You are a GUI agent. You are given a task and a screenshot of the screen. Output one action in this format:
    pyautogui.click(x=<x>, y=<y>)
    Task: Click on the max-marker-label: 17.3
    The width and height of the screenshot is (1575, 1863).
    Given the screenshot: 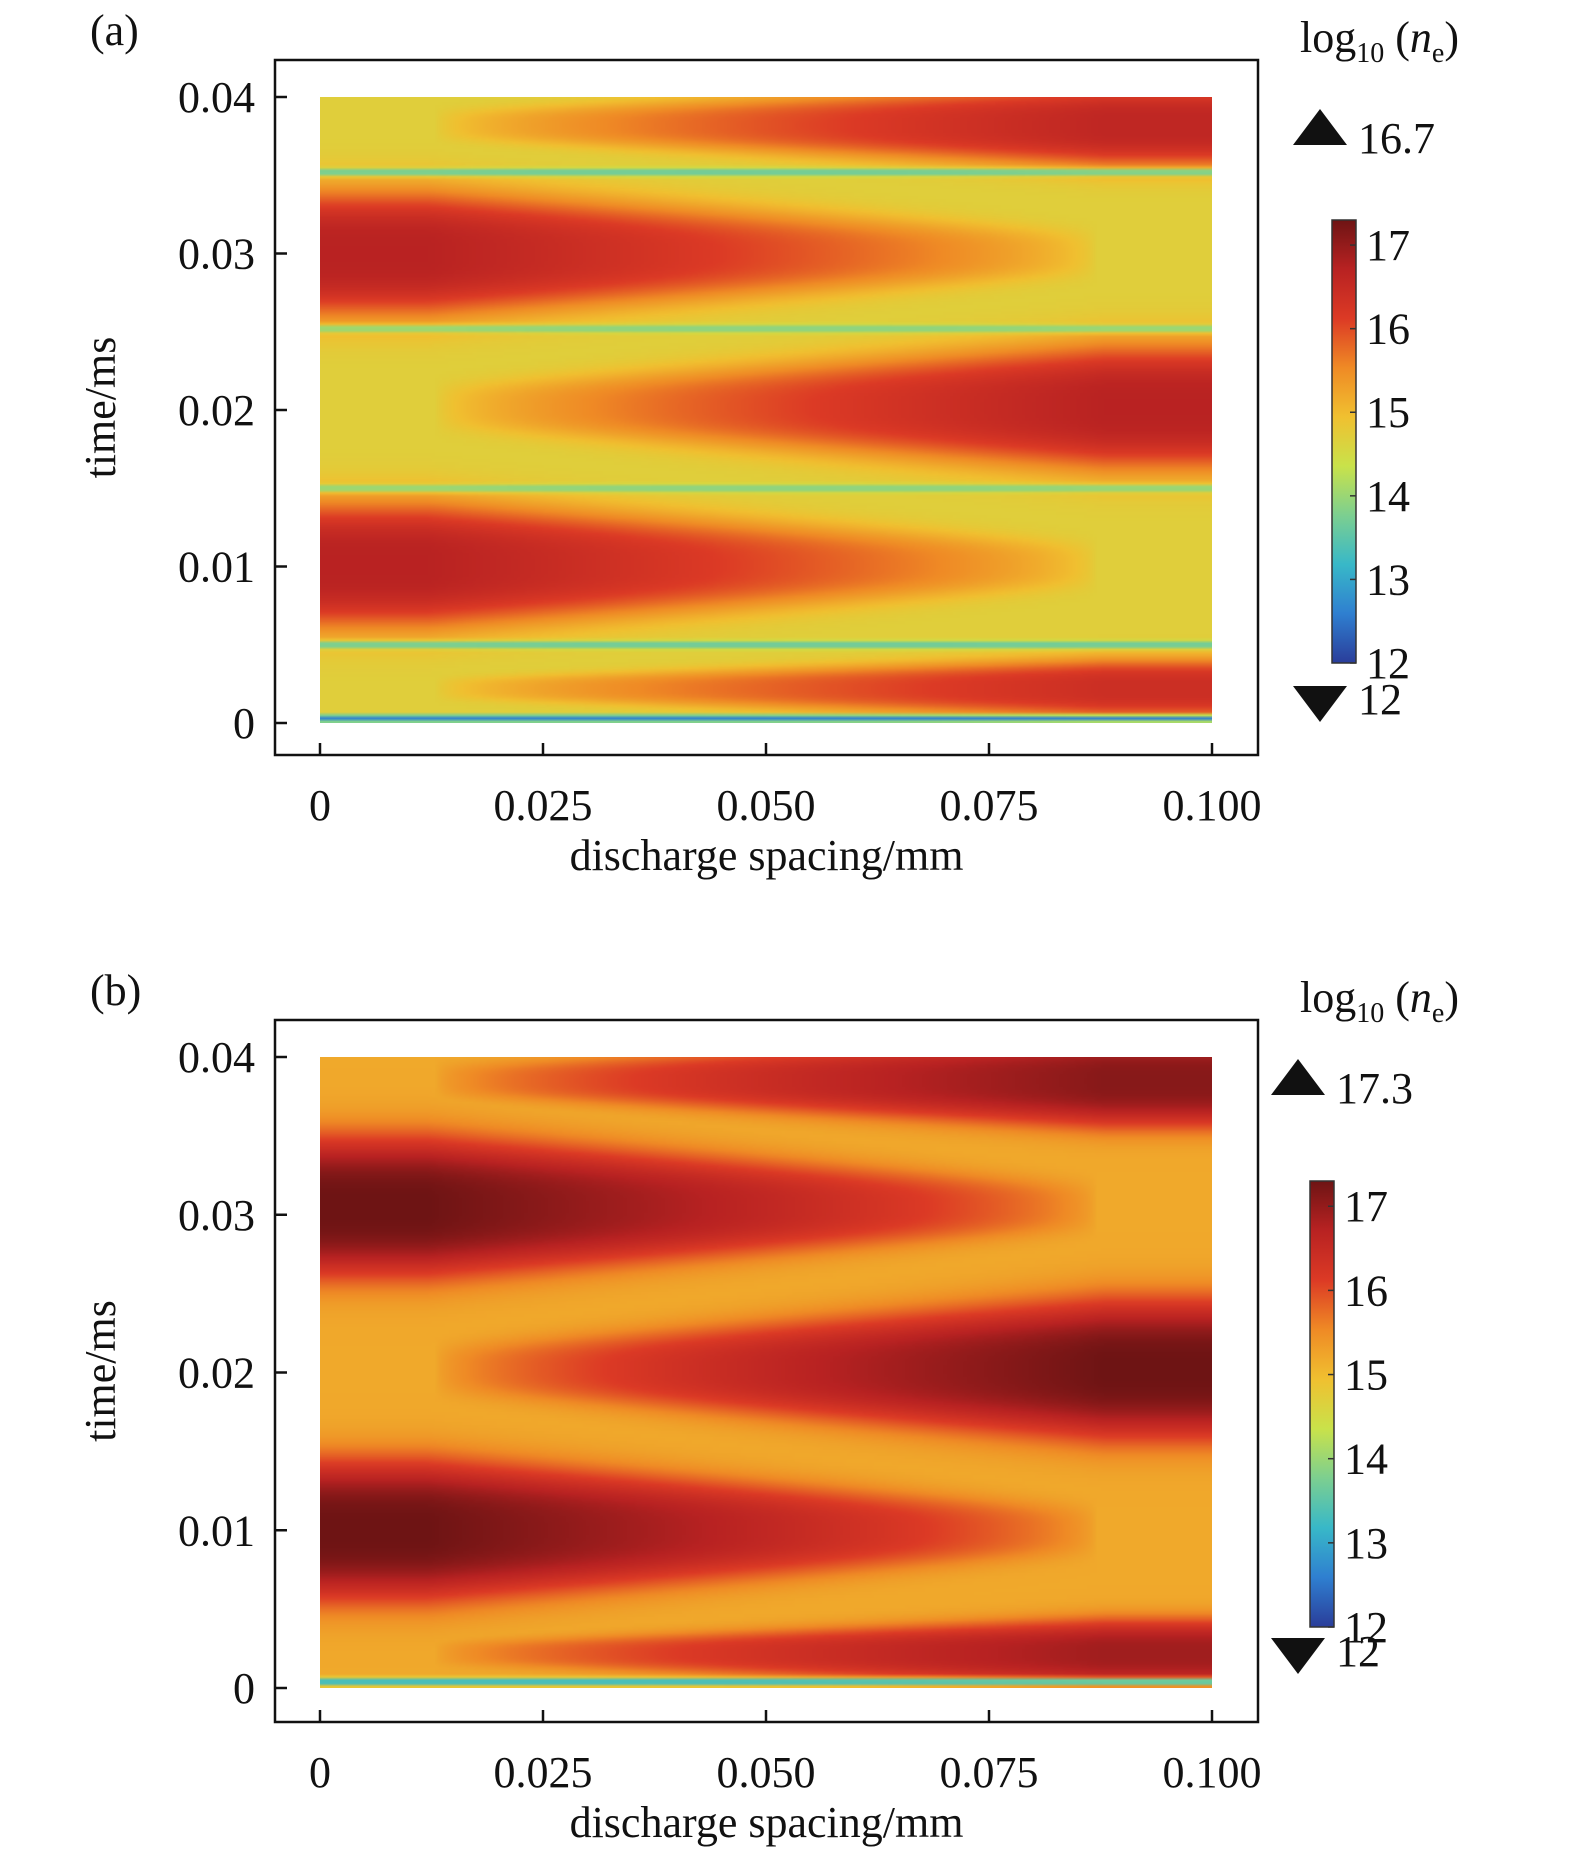 What is the action you would take?
    pyautogui.click(x=1374, y=1088)
    